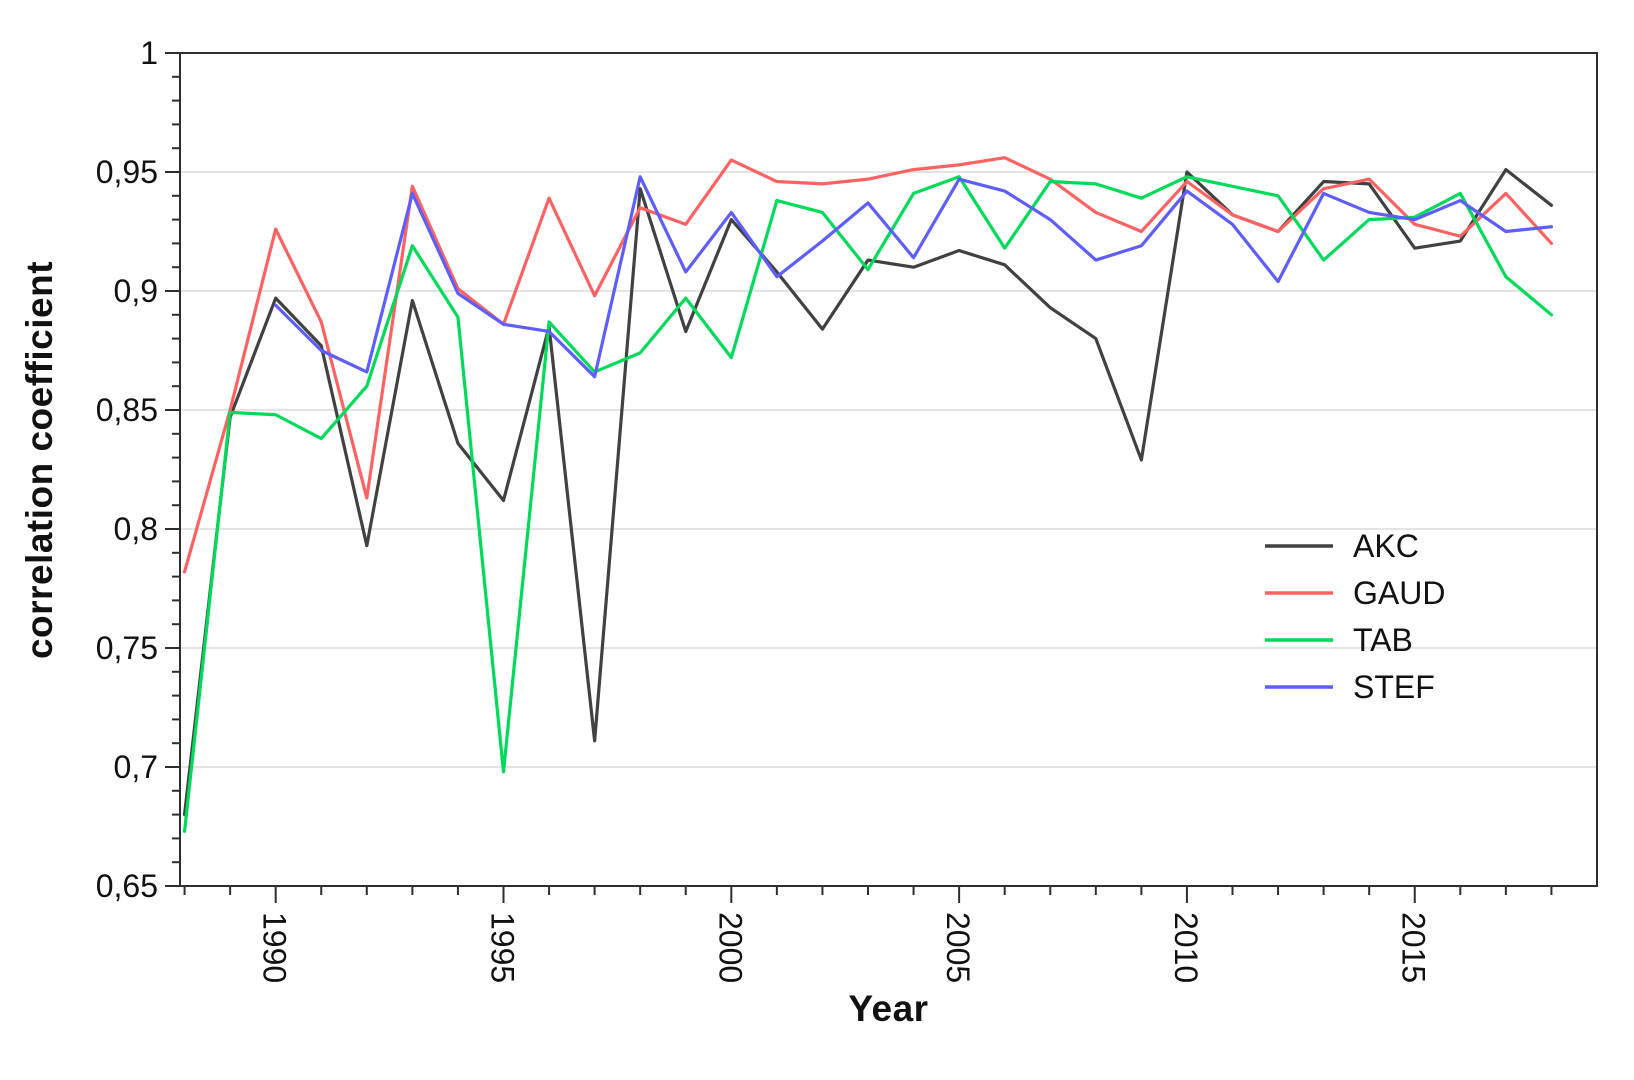  Describe the element at coordinates (127, 172) in the screenshot. I see `y-tick-label-0,95: 0,95` at that location.